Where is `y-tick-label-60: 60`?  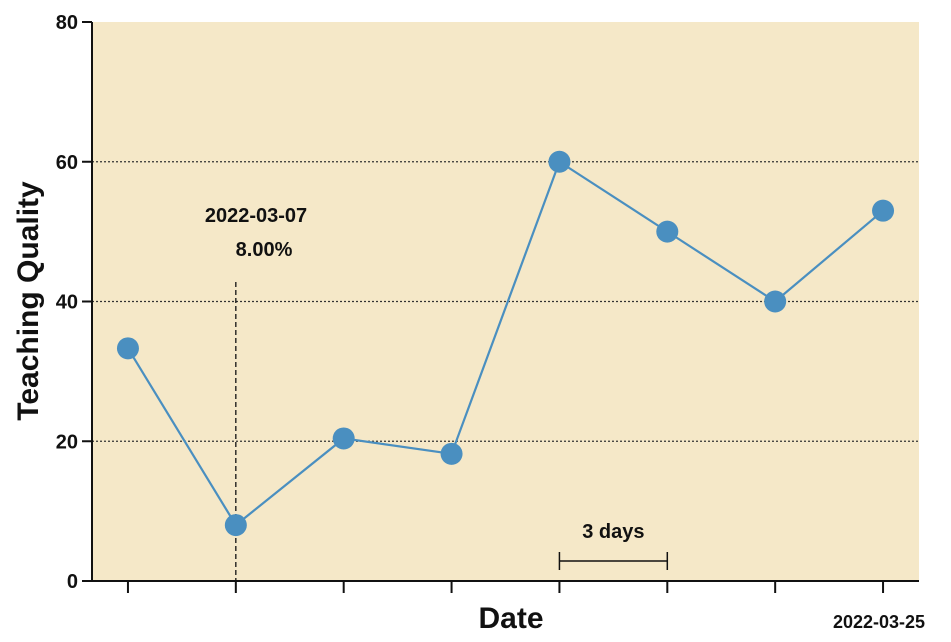 y-tick-label-60: 60 is located at coordinates (67, 163).